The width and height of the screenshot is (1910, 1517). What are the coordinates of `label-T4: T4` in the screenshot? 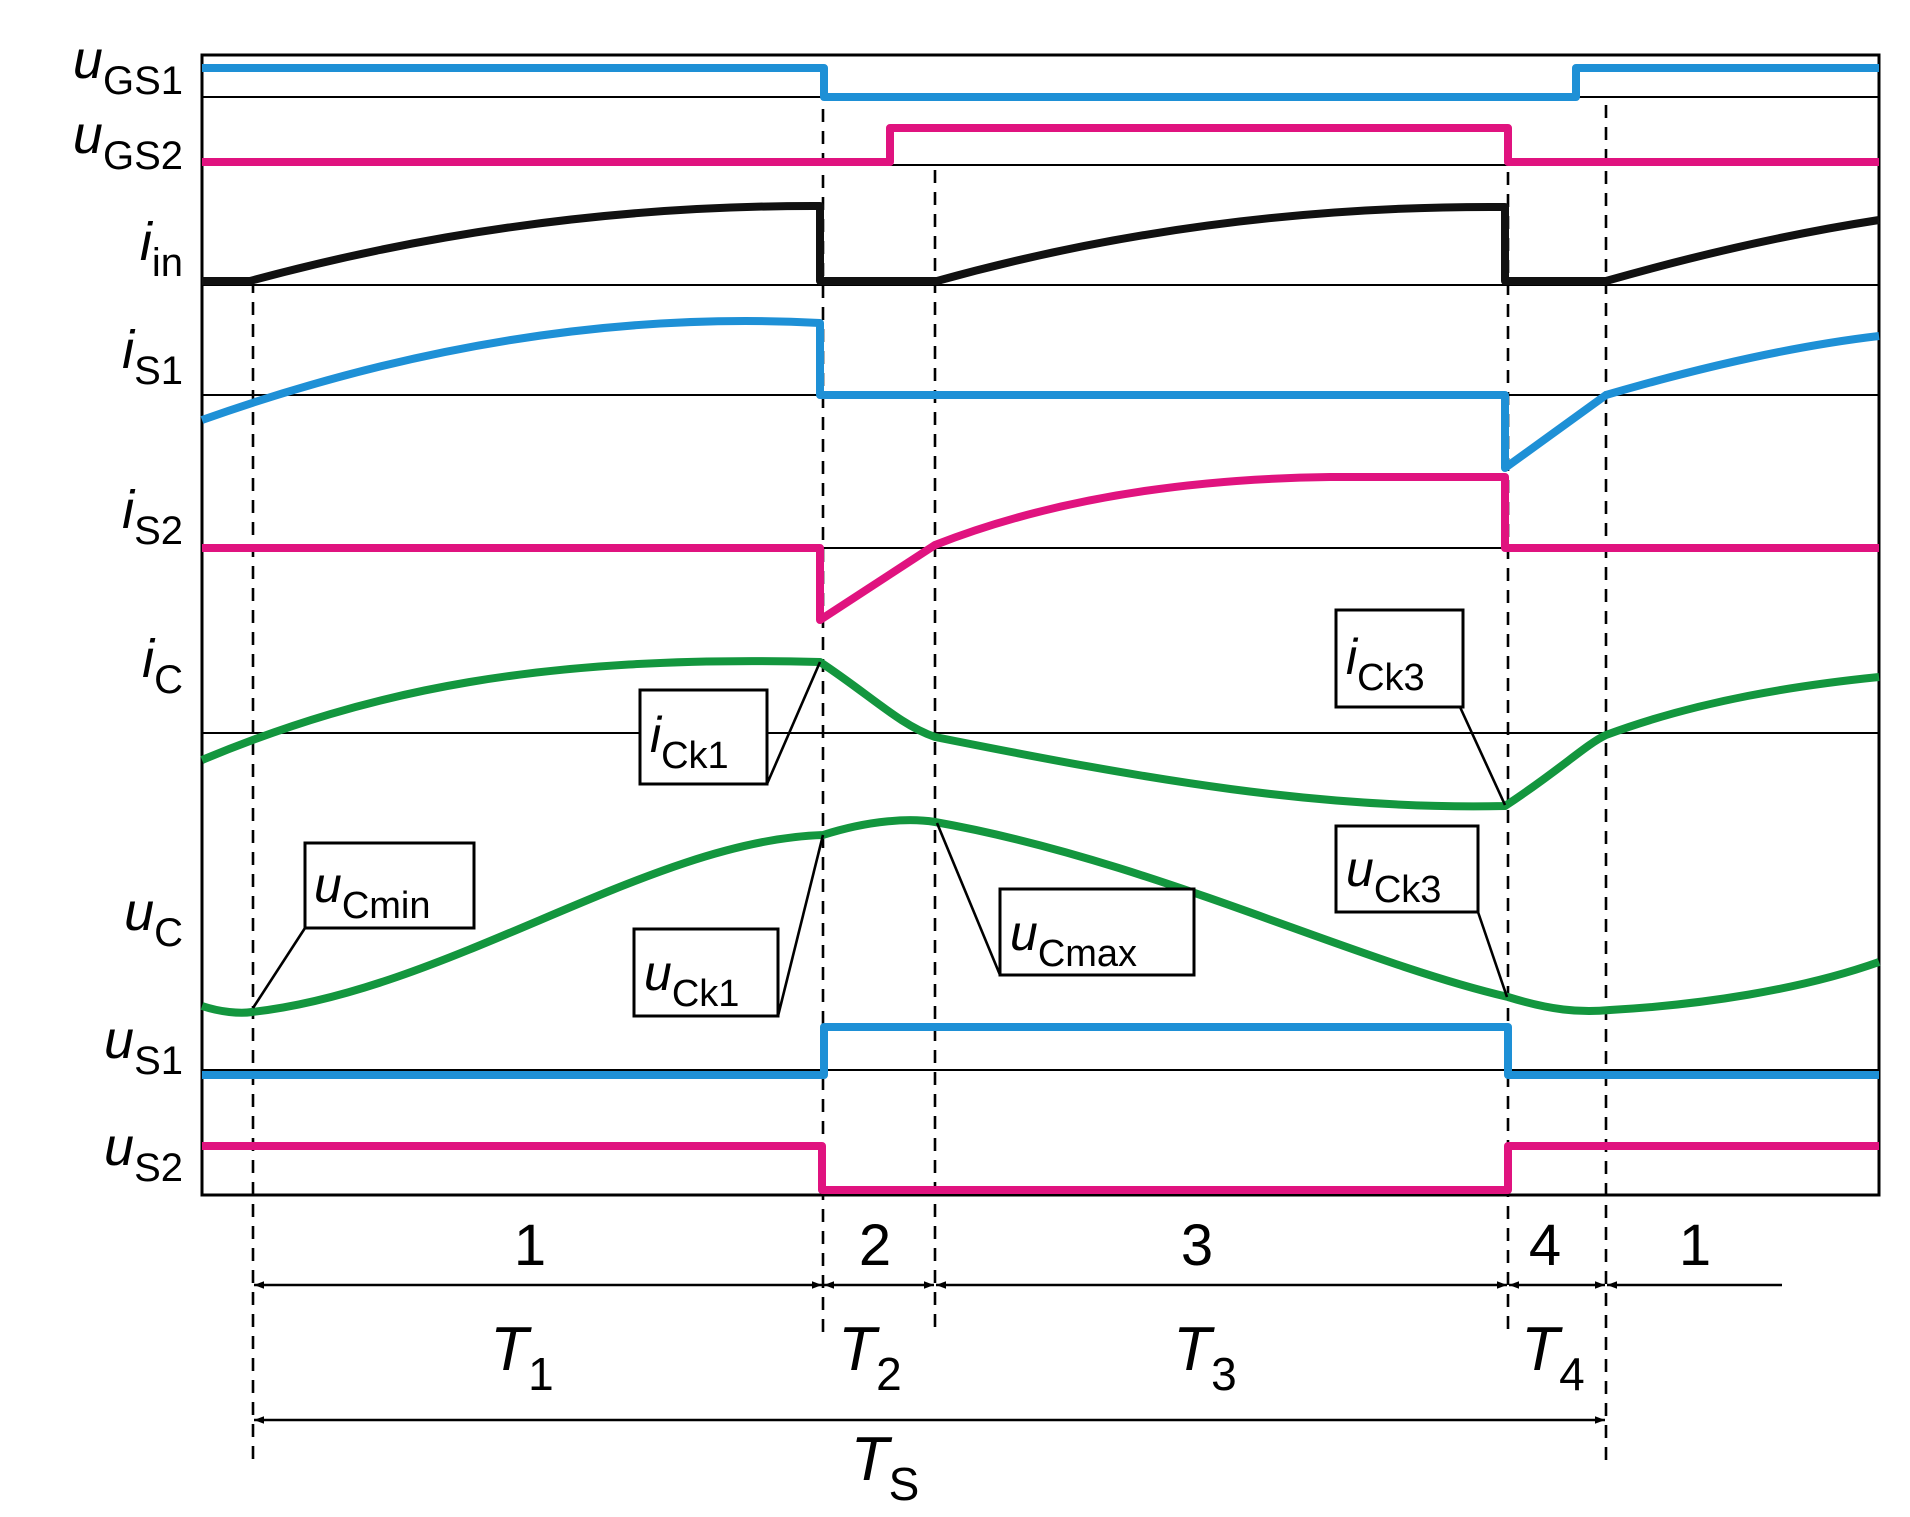 It's located at (1552, 1357).